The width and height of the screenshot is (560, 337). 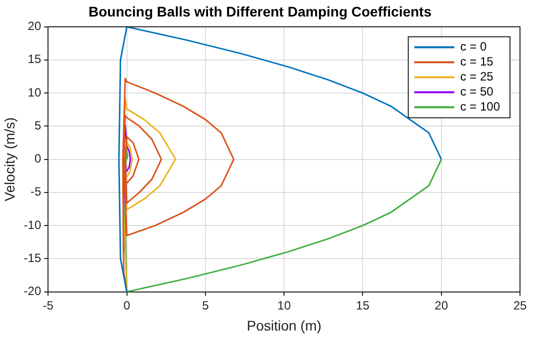 What do you see at coordinates (35, 59) in the screenshot?
I see `y-tick-label: 15` at bounding box center [35, 59].